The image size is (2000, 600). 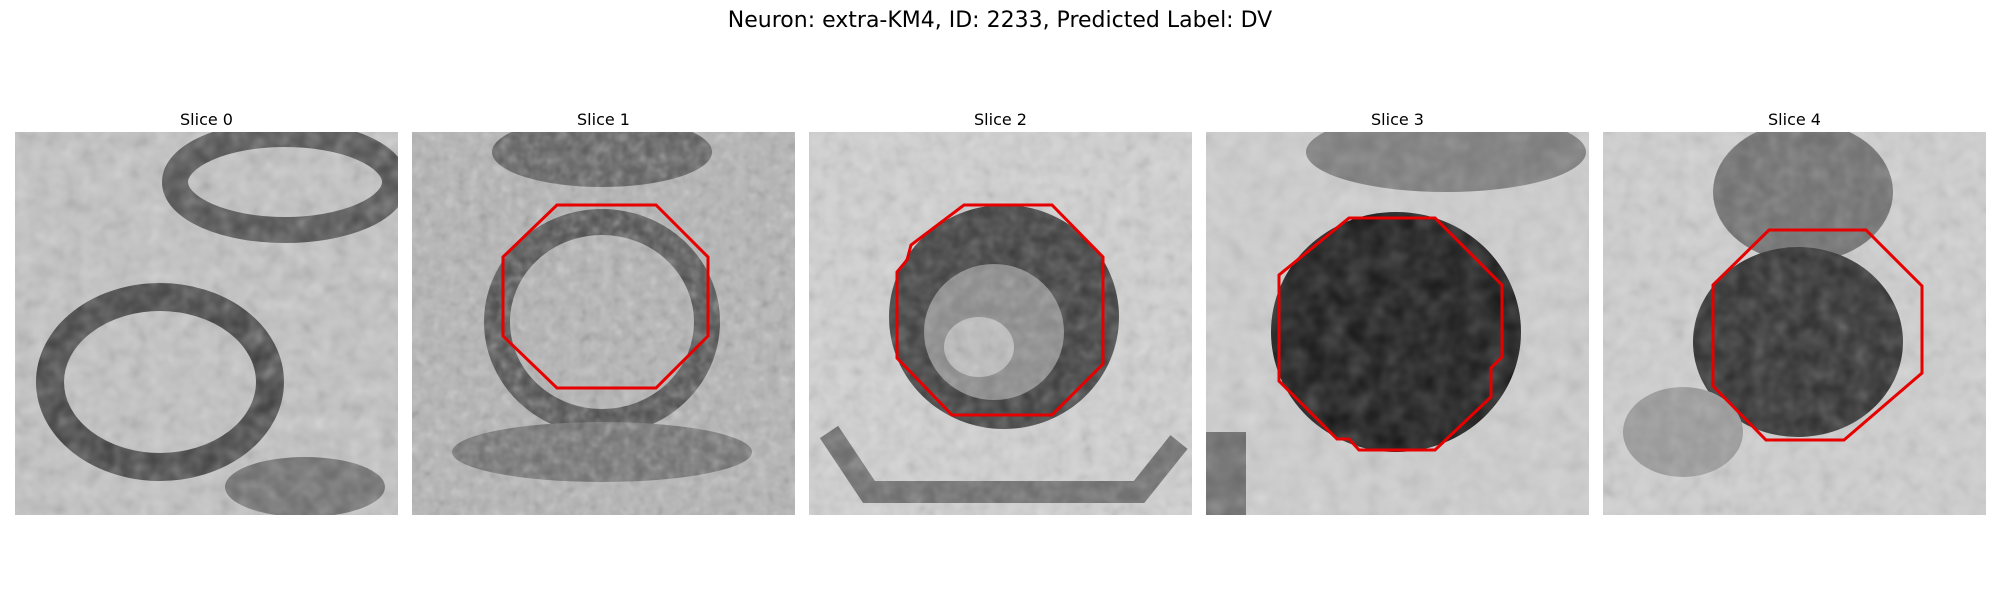 I want to click on slice-1-canvas, so click(x=603, y=323).